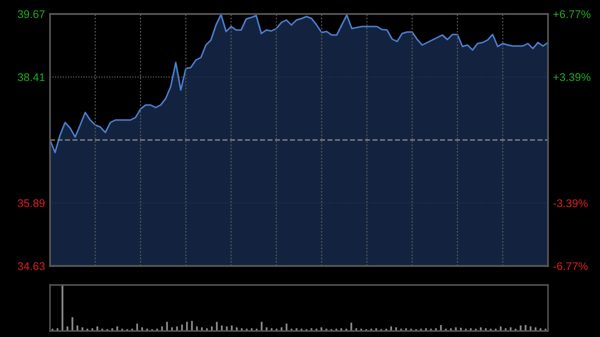 The width and height of the screenshot is (600, 337). What do you see at coordinates (31, 14) in the screenshot?
I see `y-tick-label: 39.67` at bounding box center [31, 14].